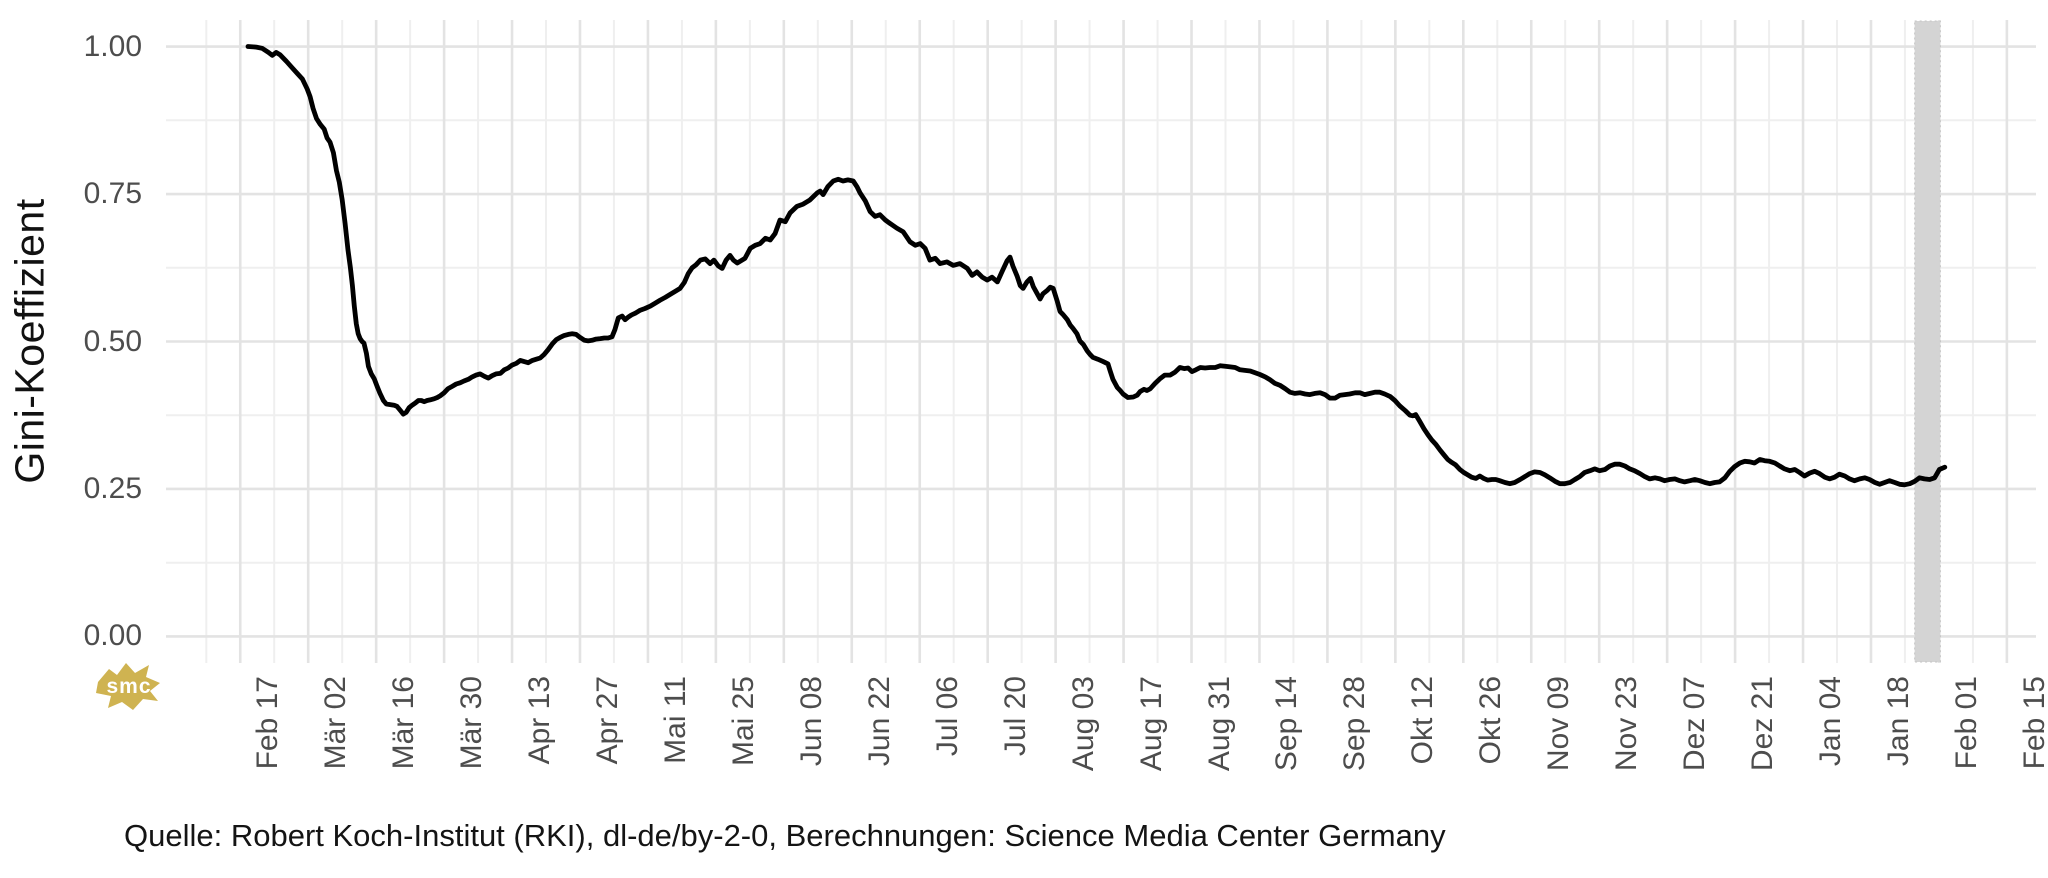 The image size is (2048, 878). Describe the element at coordinates (112, 636) in the screenshot. I see `y-tick-label-0.00: 0.00` at that location.